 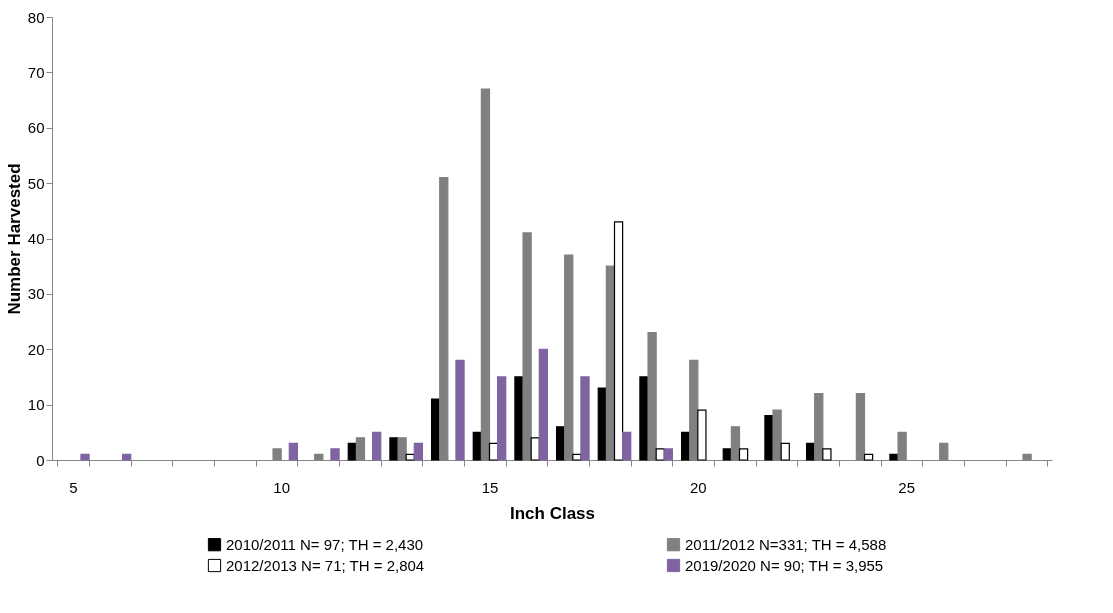 I want to click on y-tick-label: 0, so click(x=40, y=460).